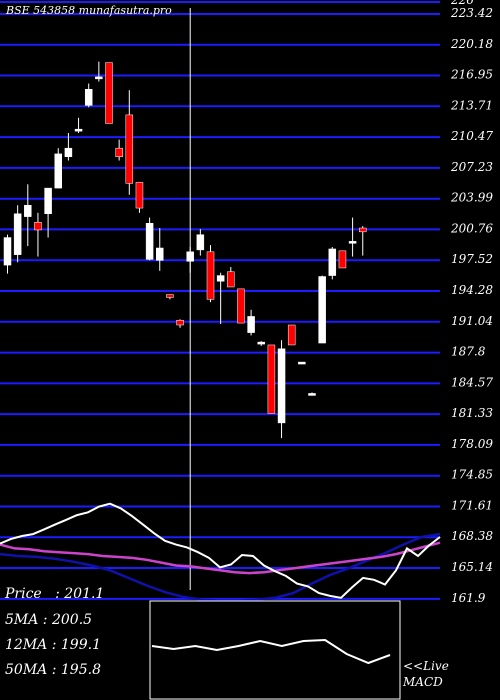  I want to click on y-tick-label: 197.52, so click(472, 259).